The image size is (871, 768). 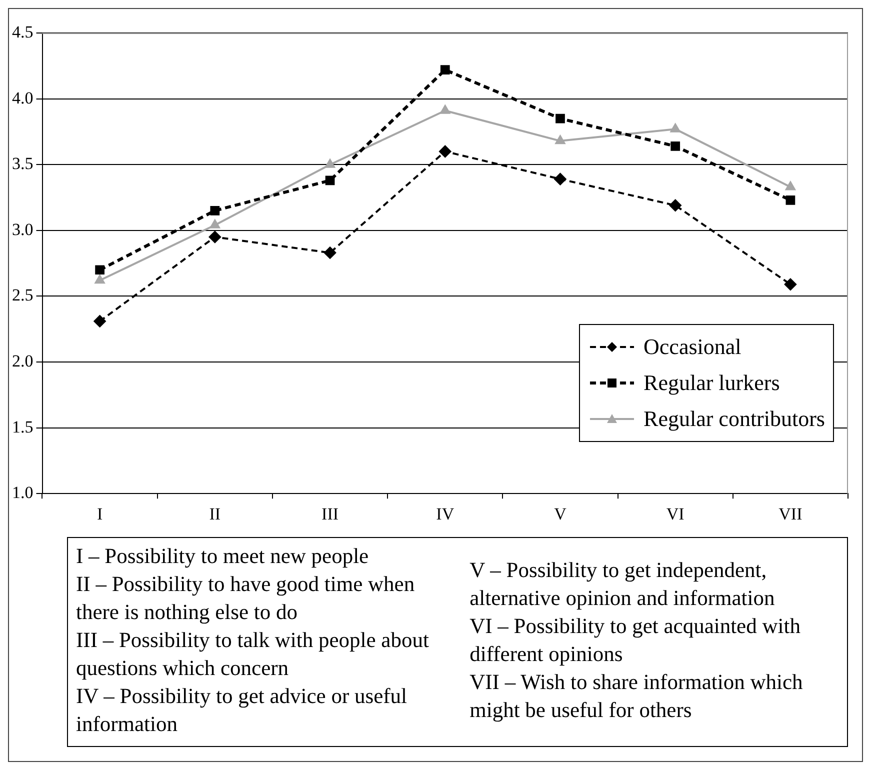 What do you see at coordinates (790, 514) in the screenshot?
I see `x-tick-label: VII` at bounding box center [790, 514].